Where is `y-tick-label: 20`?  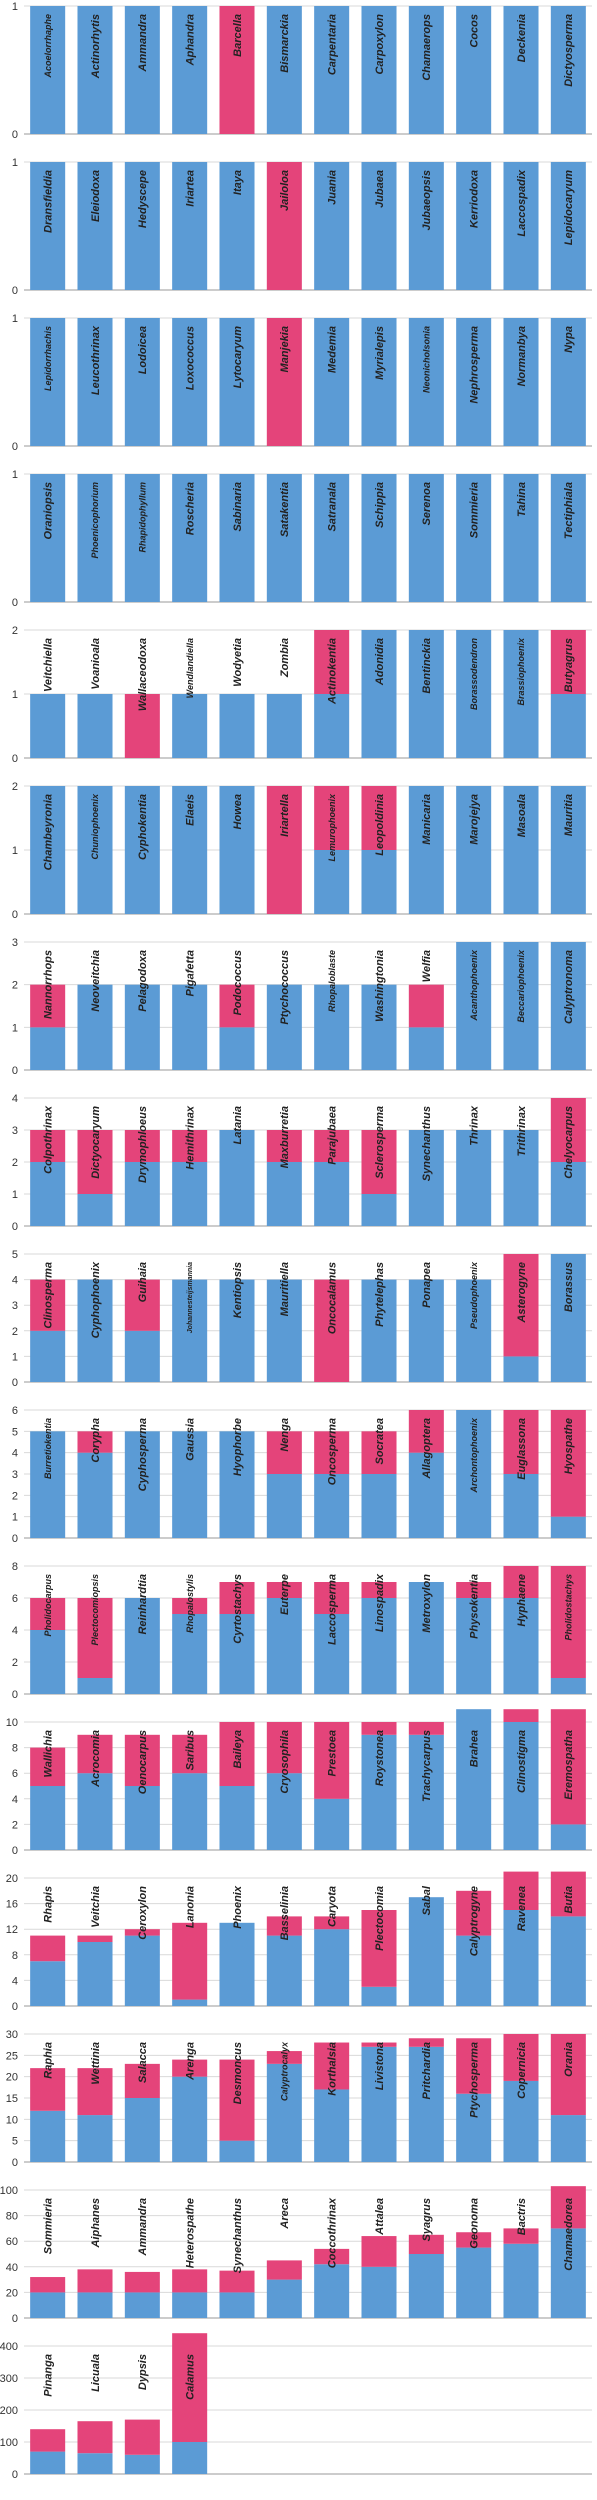 y-tick-label: 20 is located at coordinates (12, 1879).